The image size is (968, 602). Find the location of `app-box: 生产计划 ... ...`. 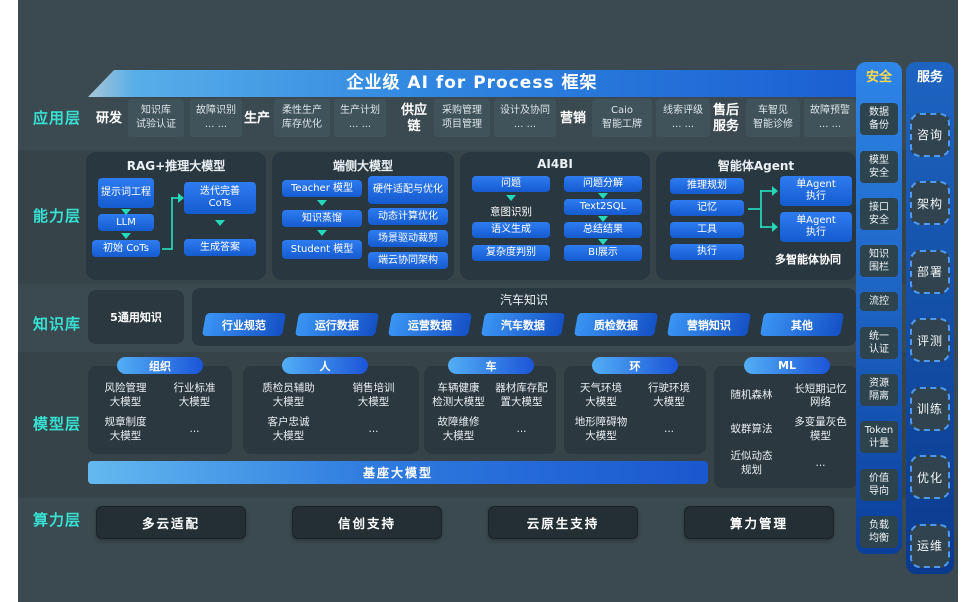

app-box: 生产计划 ... ... is located at coordinates (360, 118).